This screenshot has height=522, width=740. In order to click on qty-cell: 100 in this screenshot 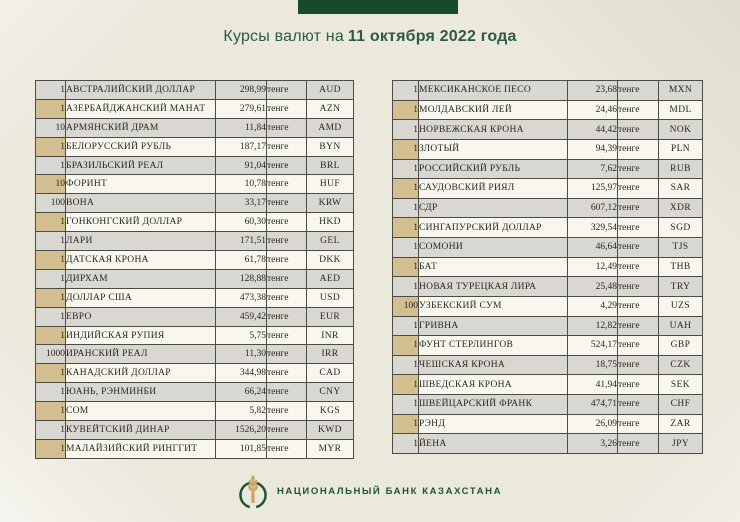, I will do `click(405, 306)`.